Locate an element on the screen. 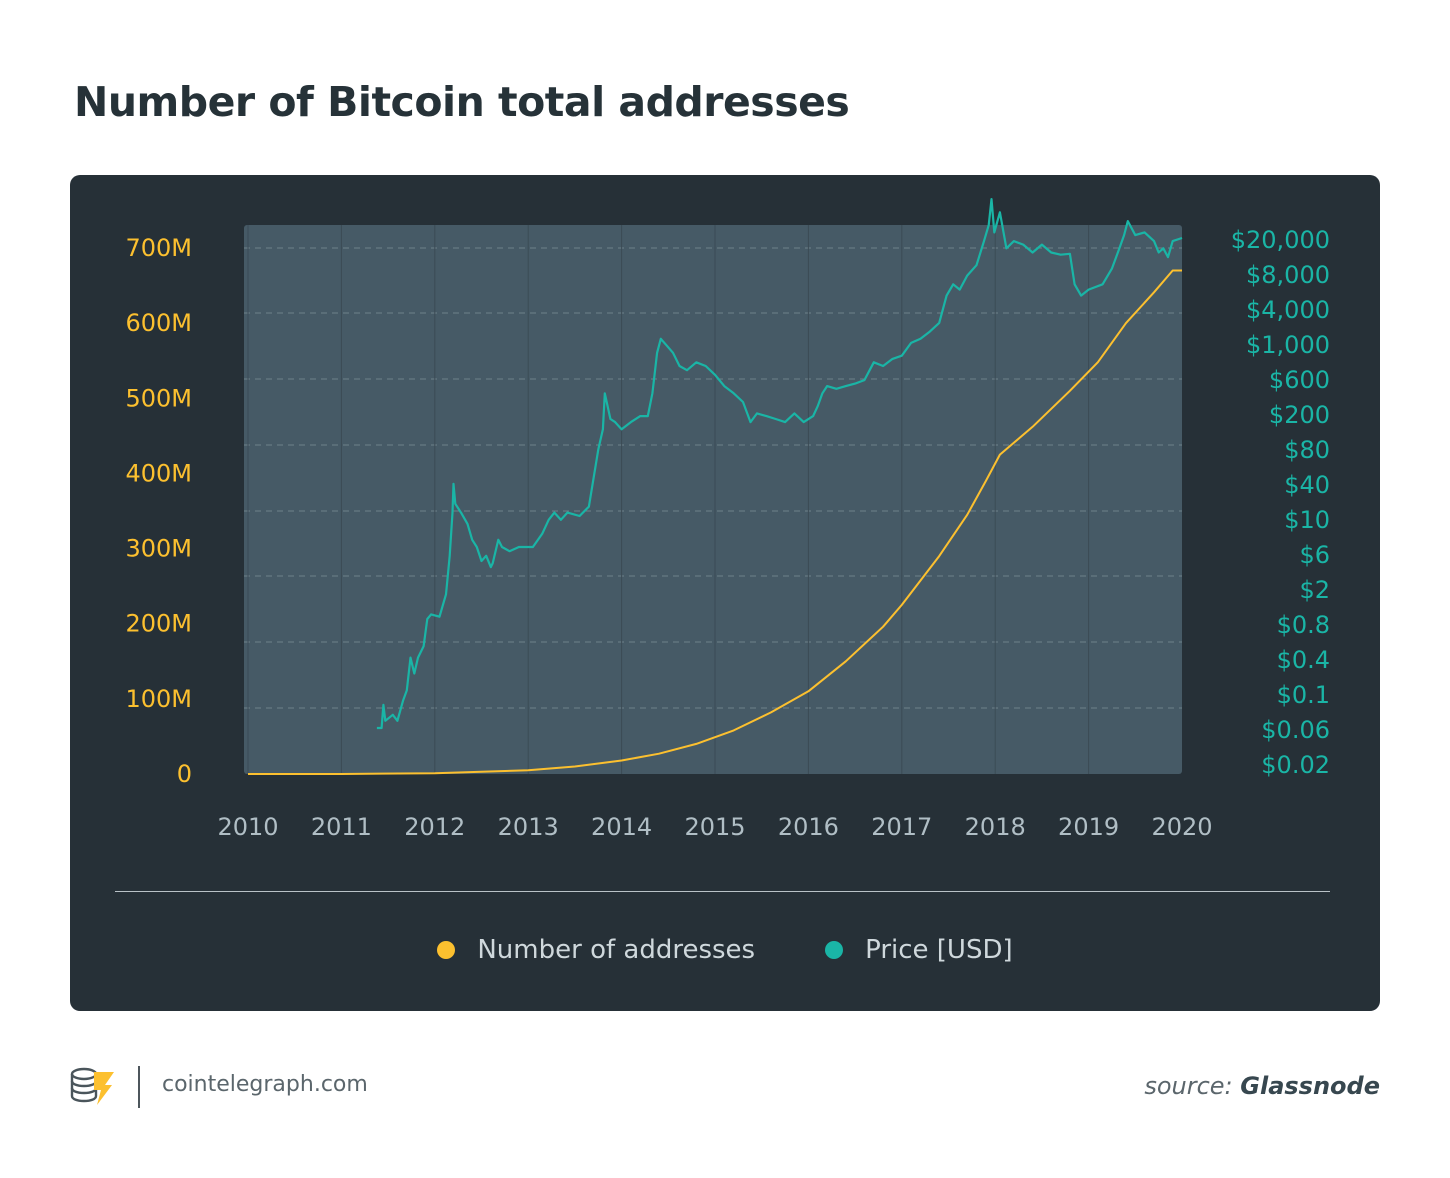 The width and height of the screenshot is (1450, 1178). right-tick-label: $0.02 is located at coordinates (1295, 765).